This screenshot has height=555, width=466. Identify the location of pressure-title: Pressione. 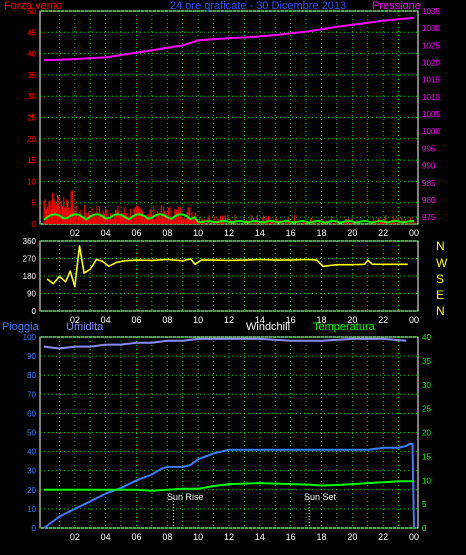
(396, 6).